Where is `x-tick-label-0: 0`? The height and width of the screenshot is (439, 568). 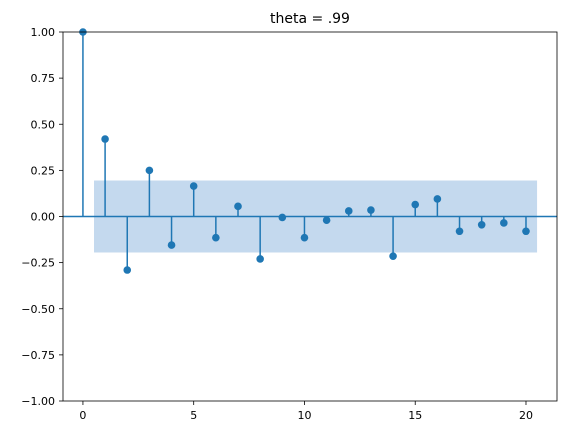 x-tick-label-0: 0 is located at coordinates (82, 415).